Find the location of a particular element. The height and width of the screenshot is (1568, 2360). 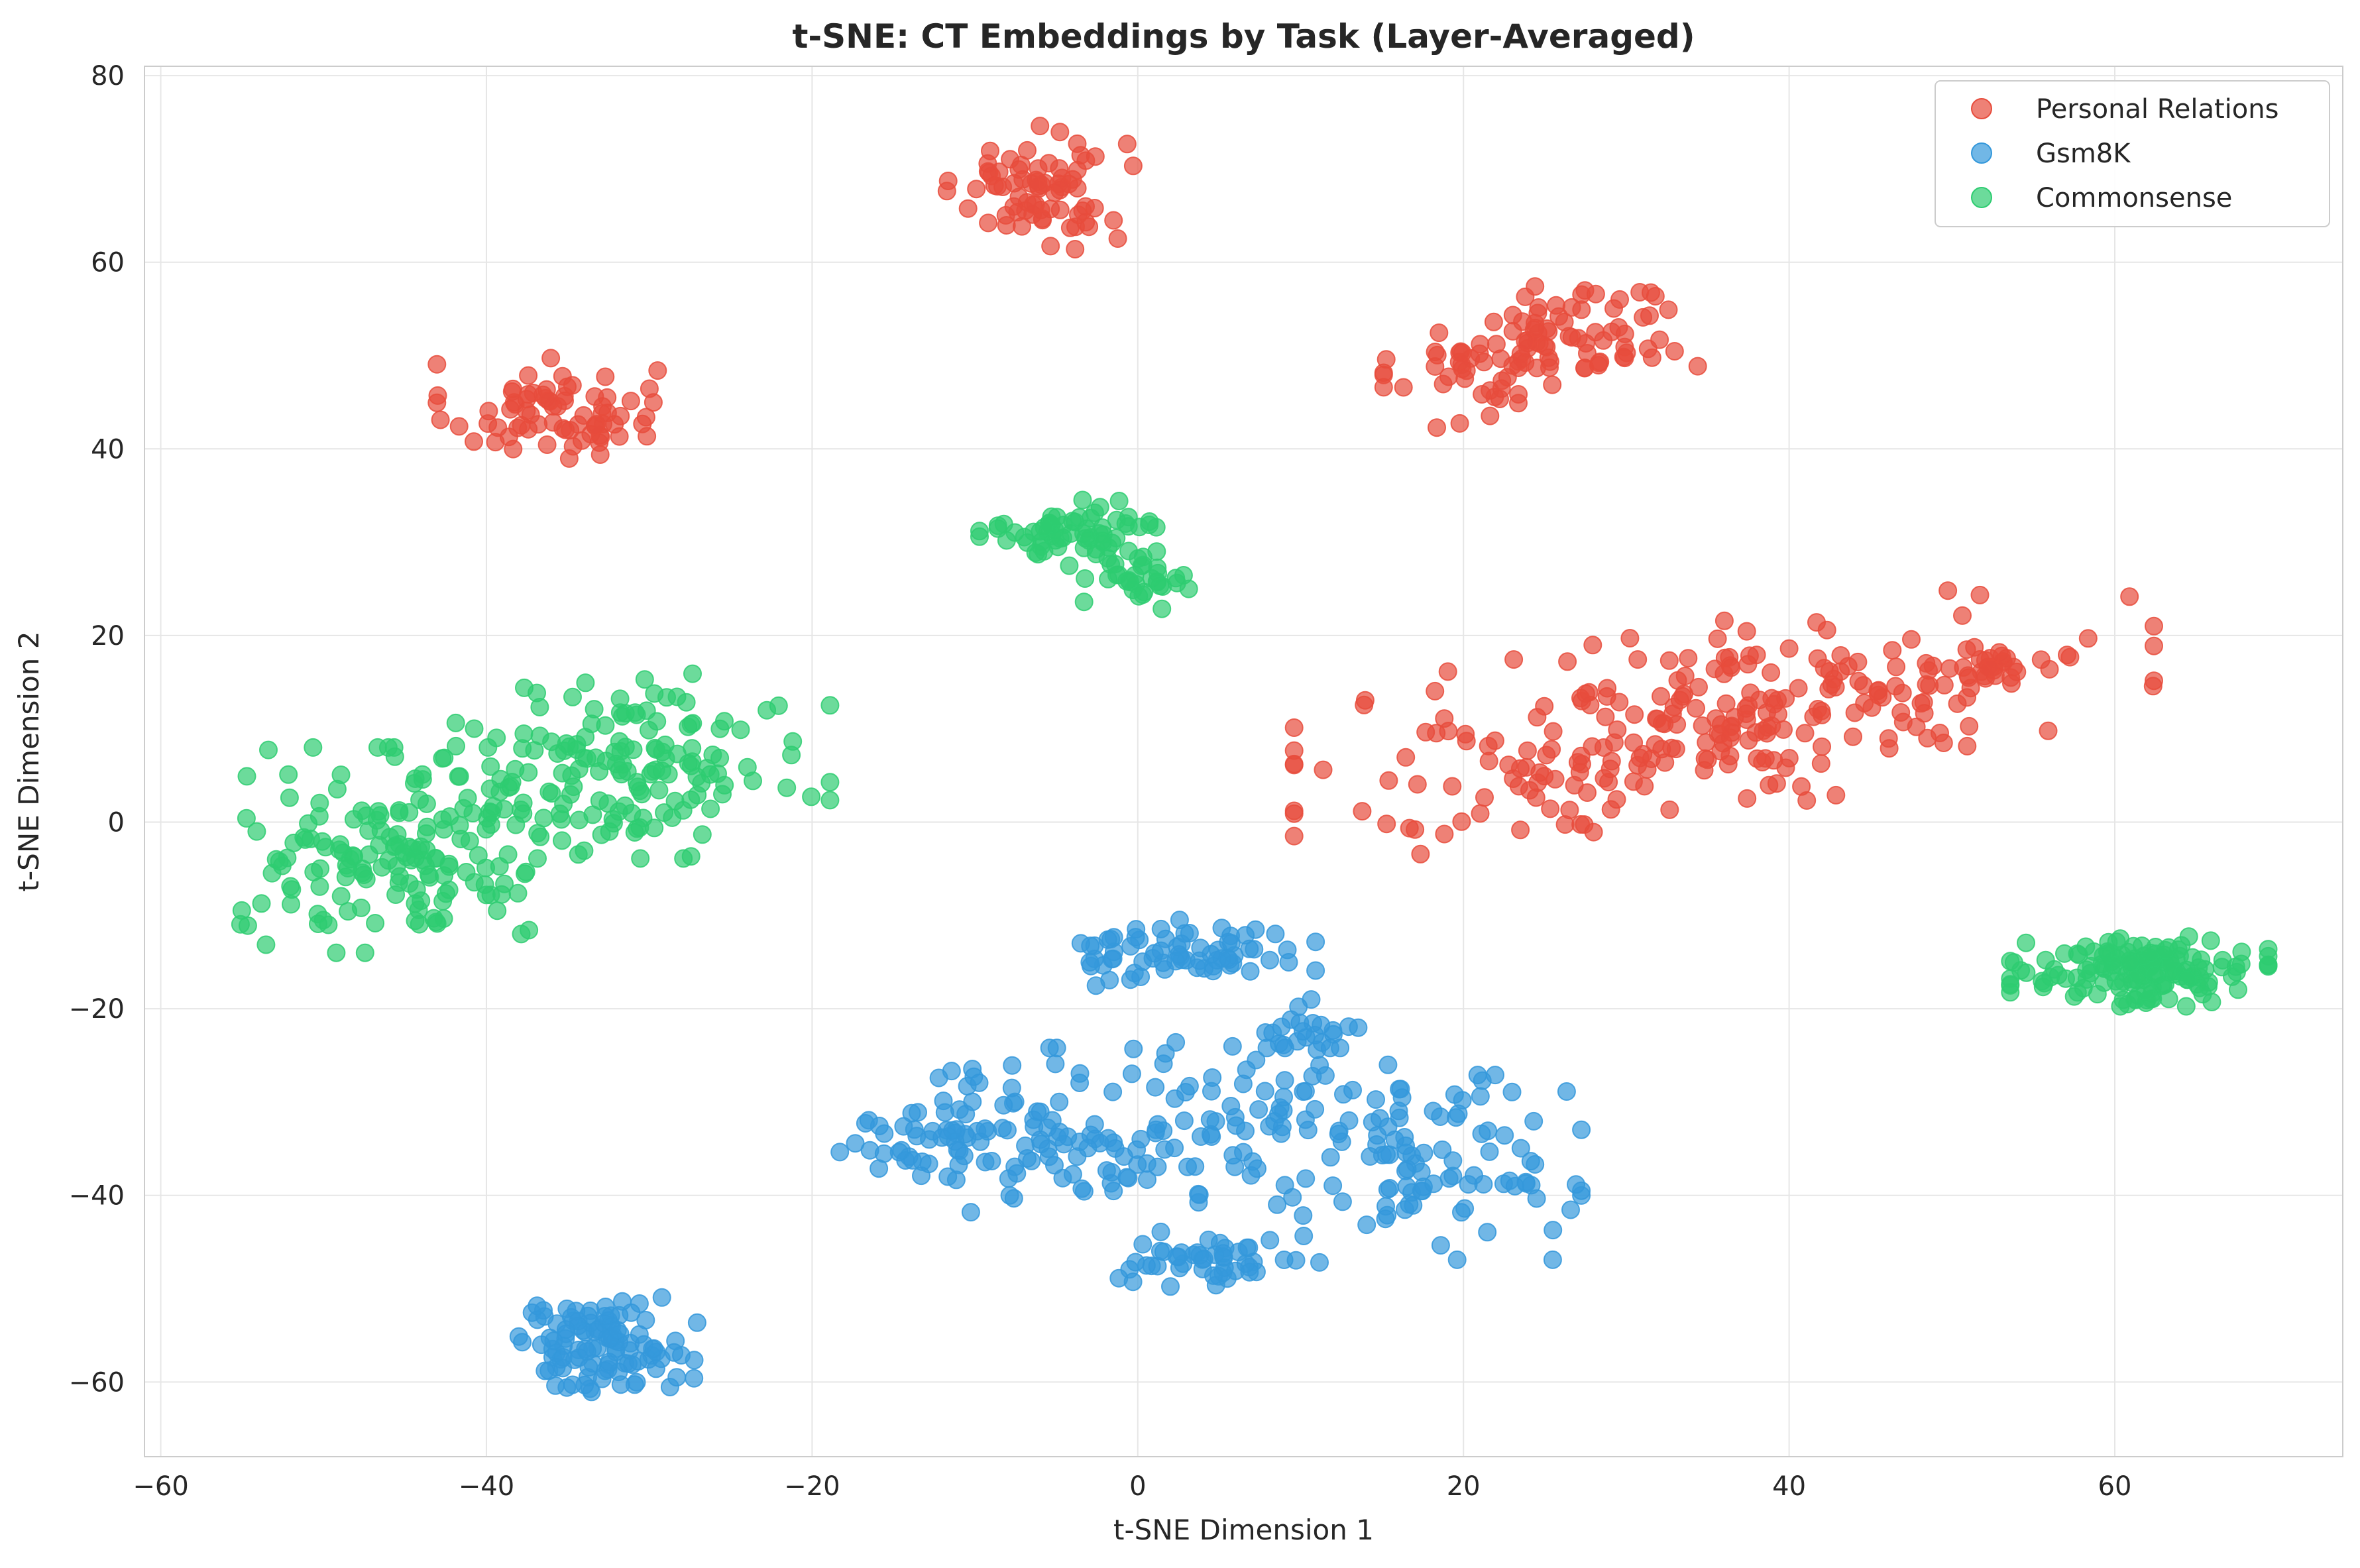

x-tick-label: 40 is located at coordinates (1789, 1487).